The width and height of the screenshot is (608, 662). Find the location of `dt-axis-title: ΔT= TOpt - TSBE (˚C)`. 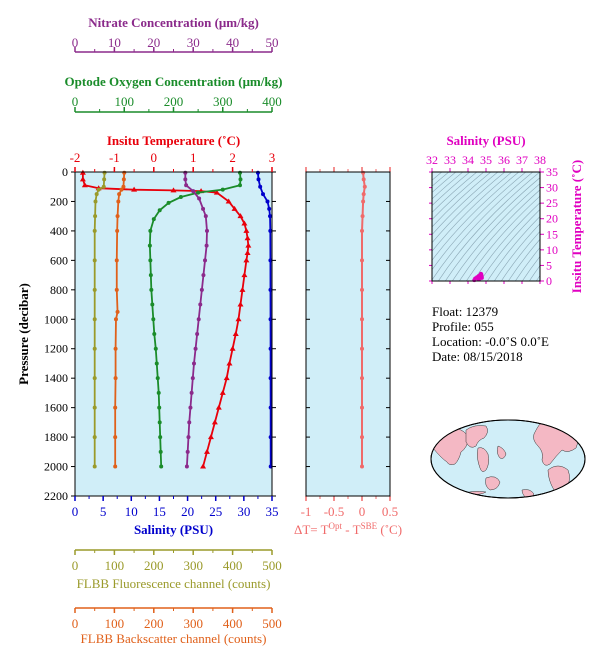

dt-axis-title: ΔT= TOpt - TSBE (˚C) is located at coordinates (348, 529).